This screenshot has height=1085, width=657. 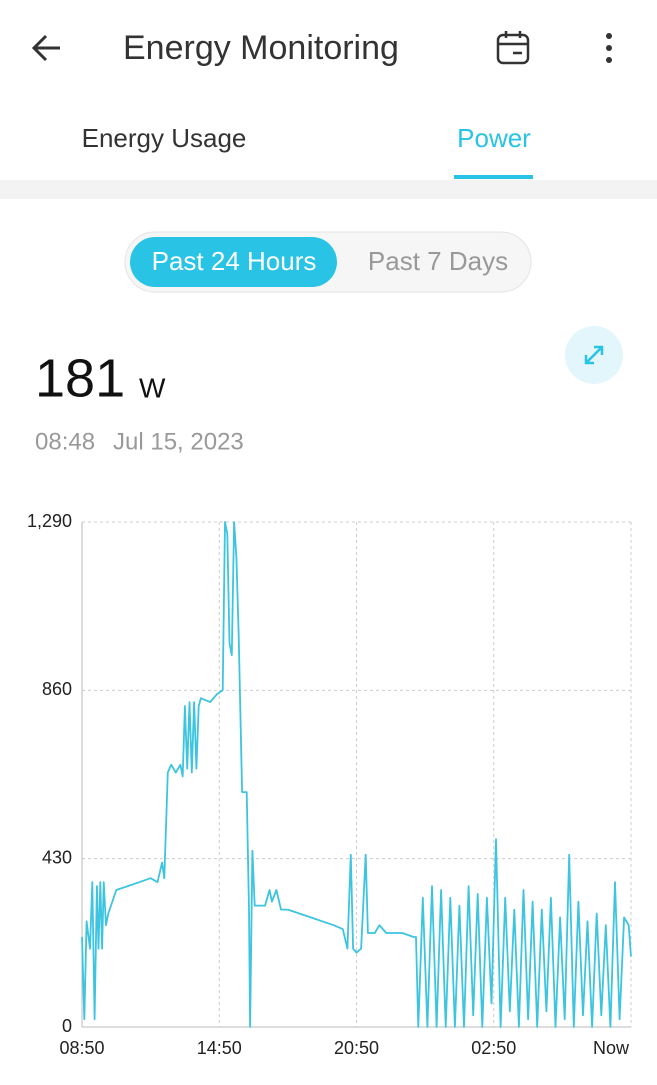 What do you see at coordinates (328, 189) in the screenshot?
I see `divider` at bounding box center [328, 189].